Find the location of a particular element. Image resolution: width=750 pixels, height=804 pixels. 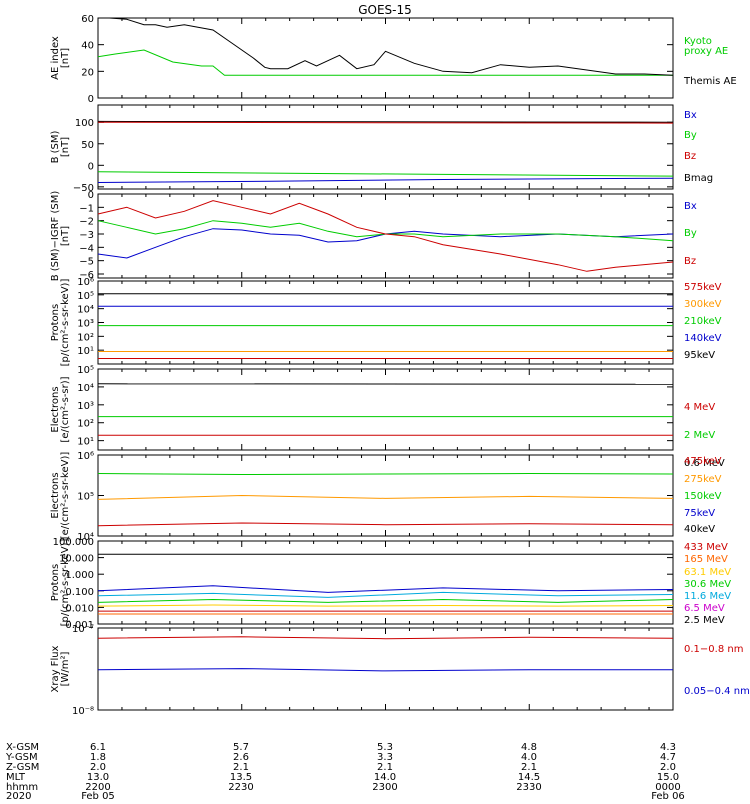

legend-entry: 63.1 MeV is located at coordinates (707, 572).